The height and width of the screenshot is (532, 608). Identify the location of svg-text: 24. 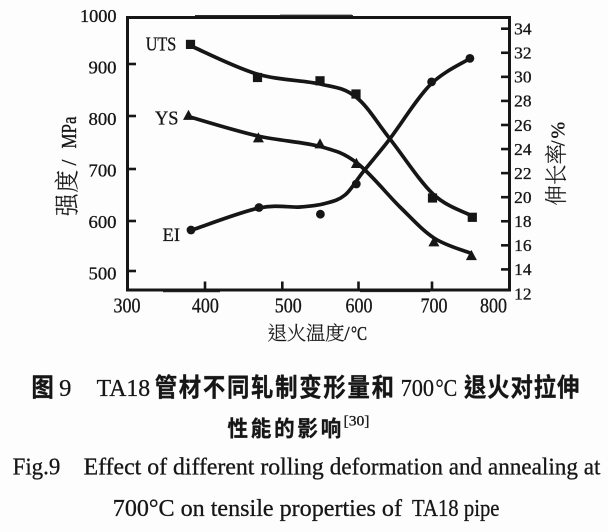
(523, 149).